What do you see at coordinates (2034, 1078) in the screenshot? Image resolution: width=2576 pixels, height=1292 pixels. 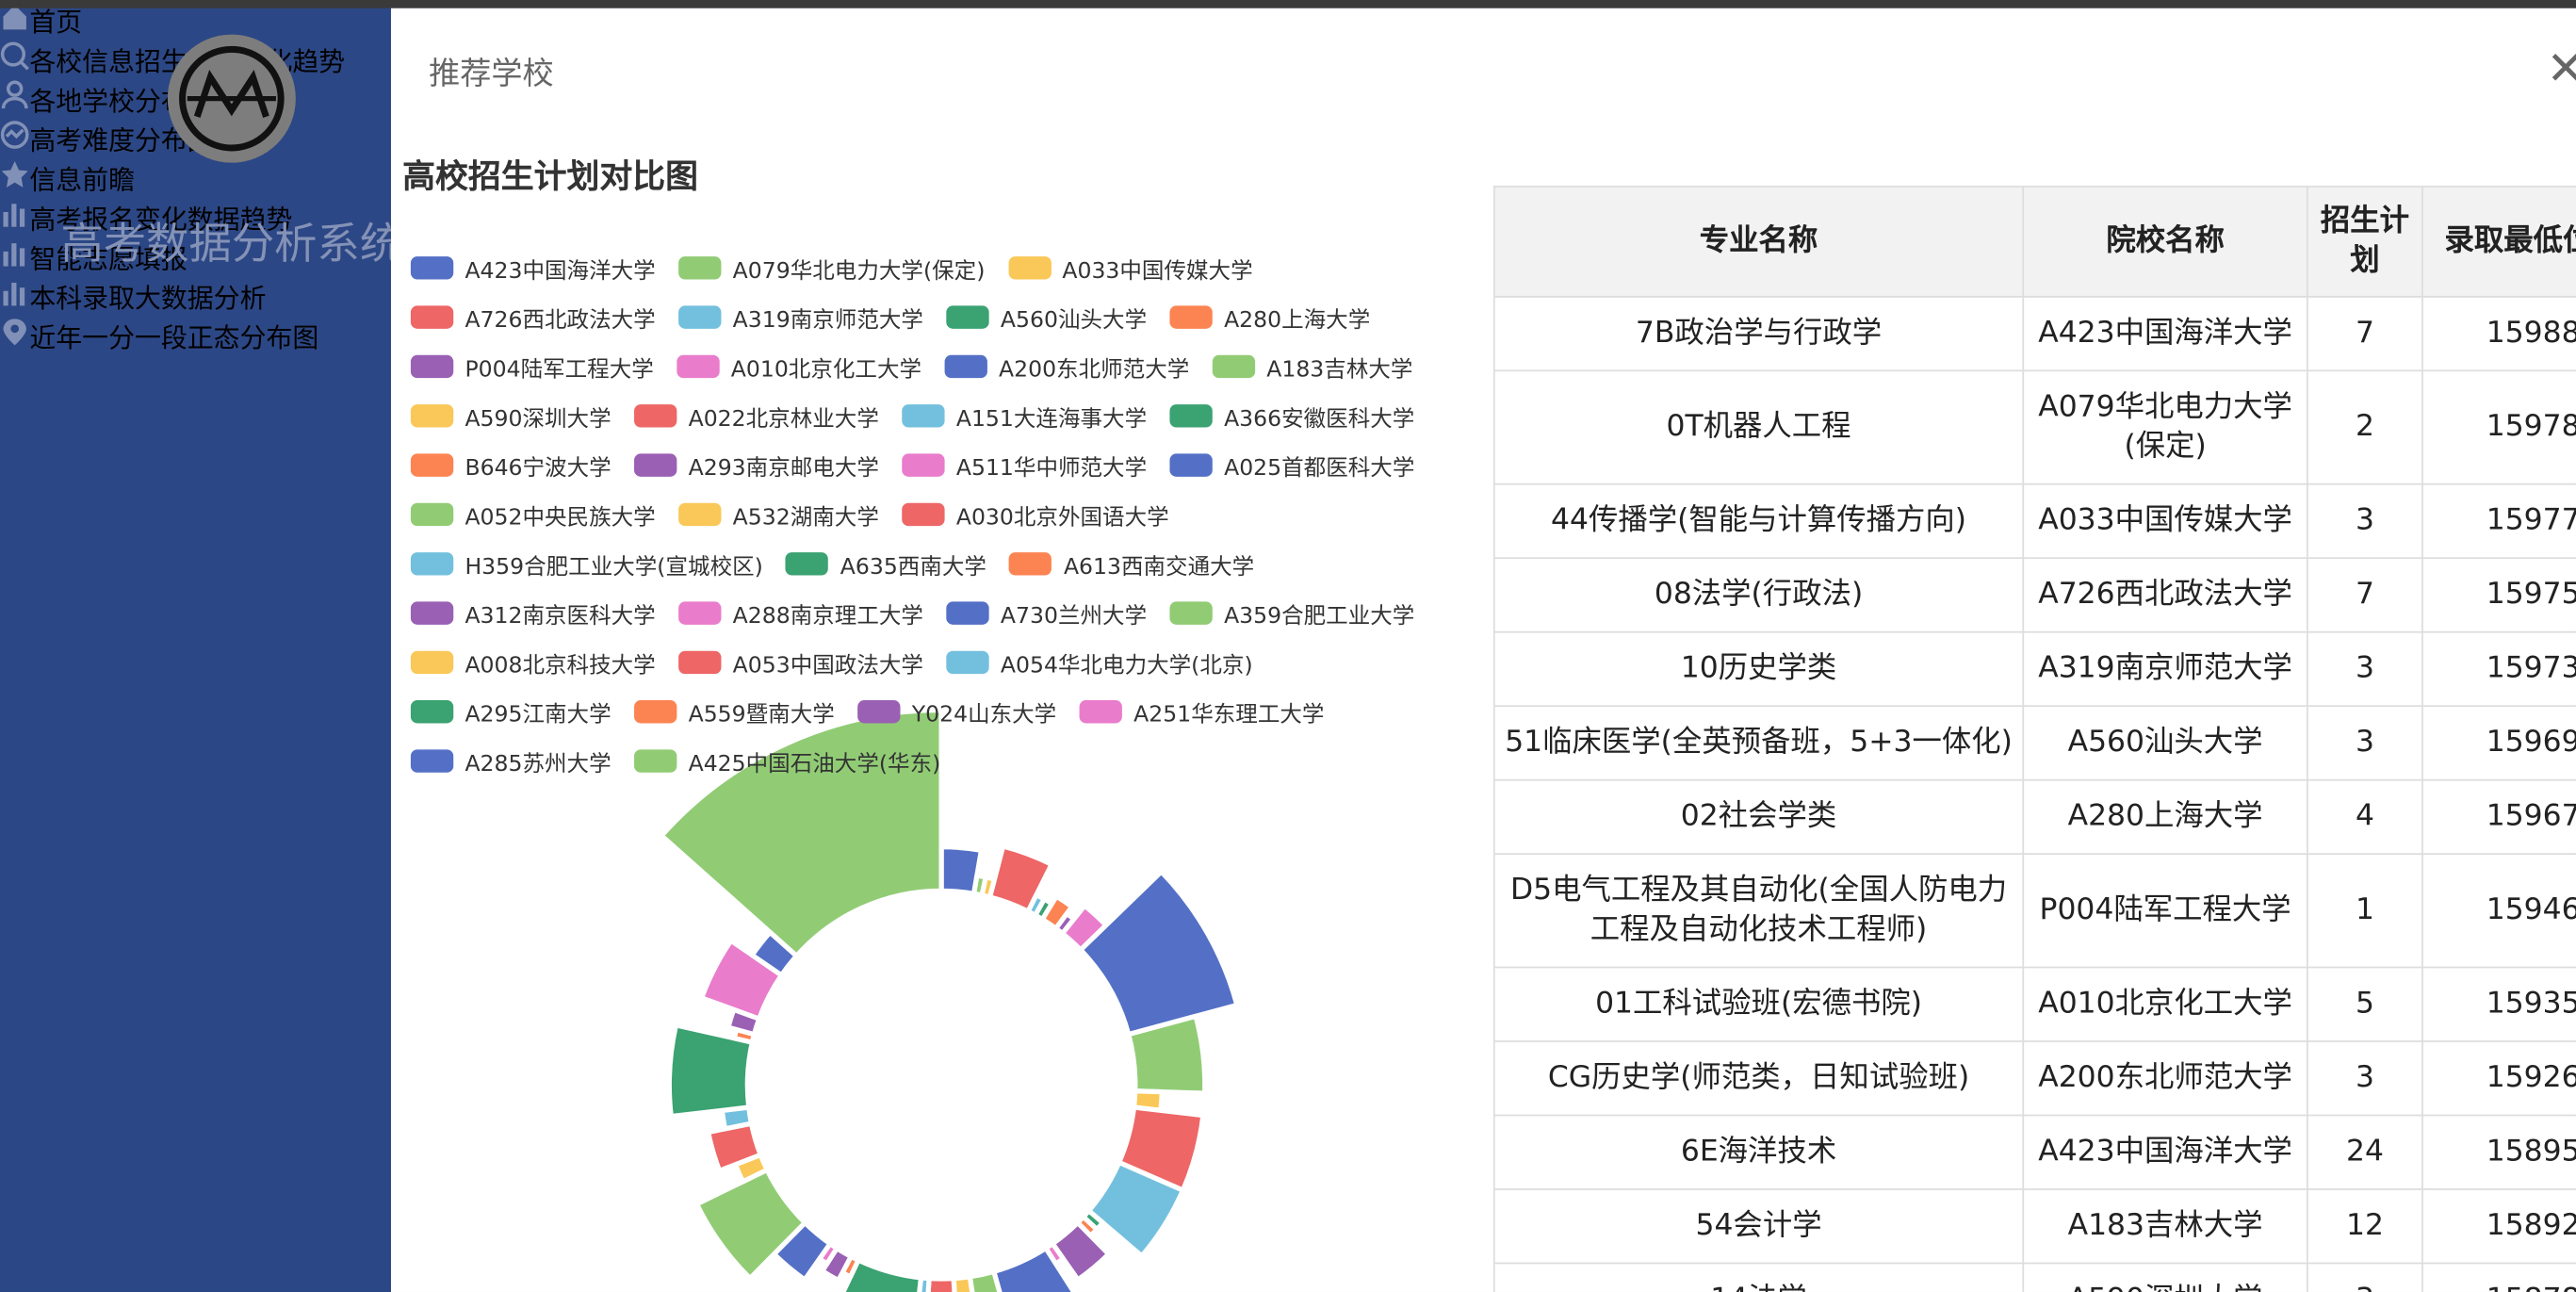 I see `table-row: CG历史学(师范类，日知试验班) A200东北师范大学 3 15926` at bounding box center [2034, 1078].